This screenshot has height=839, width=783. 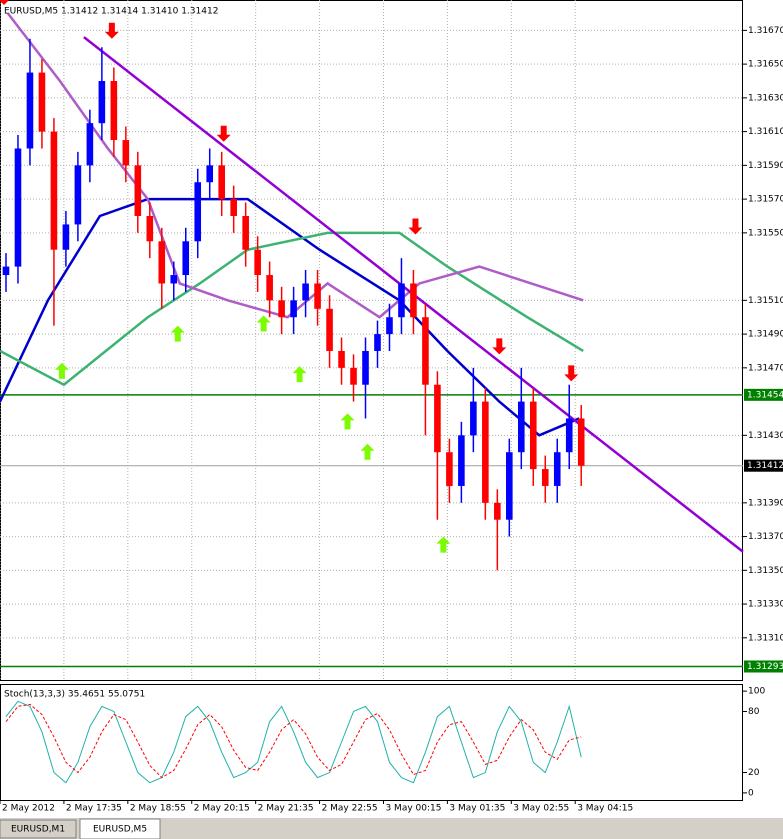 What do you see at coordinates (222, 809) in the screenshot?
I see `x-tick-label: 2 May 20:15` at bounding box center [222, 809].